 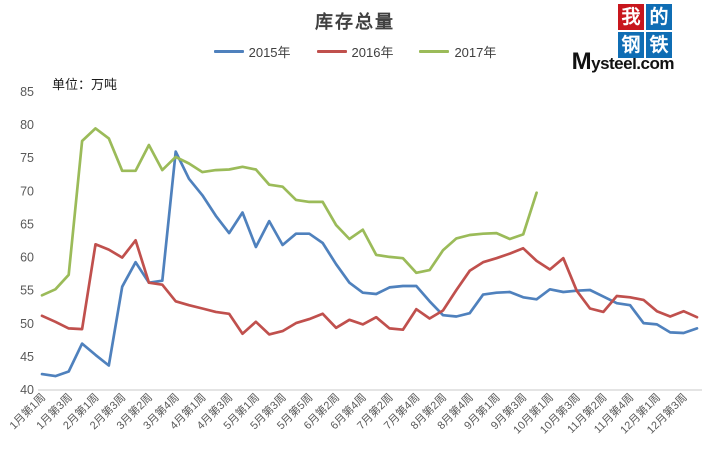 What do you see at coordinates (228, 51) in the screenshot?
I see `legend-swatch-2015` at bounding box center [228, 51].